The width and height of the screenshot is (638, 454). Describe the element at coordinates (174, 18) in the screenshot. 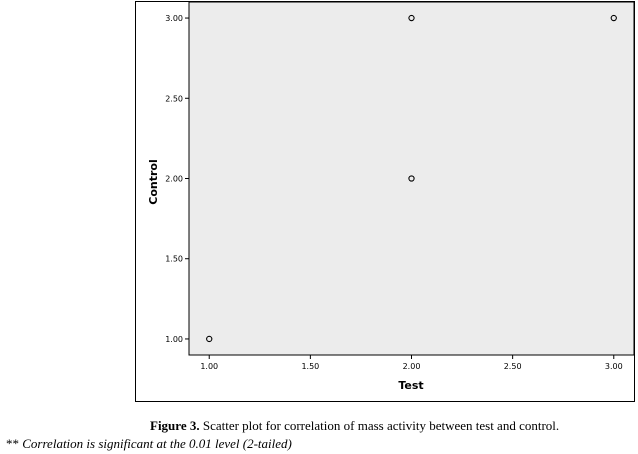

I see `y-tick-label: 3.00` at that location.